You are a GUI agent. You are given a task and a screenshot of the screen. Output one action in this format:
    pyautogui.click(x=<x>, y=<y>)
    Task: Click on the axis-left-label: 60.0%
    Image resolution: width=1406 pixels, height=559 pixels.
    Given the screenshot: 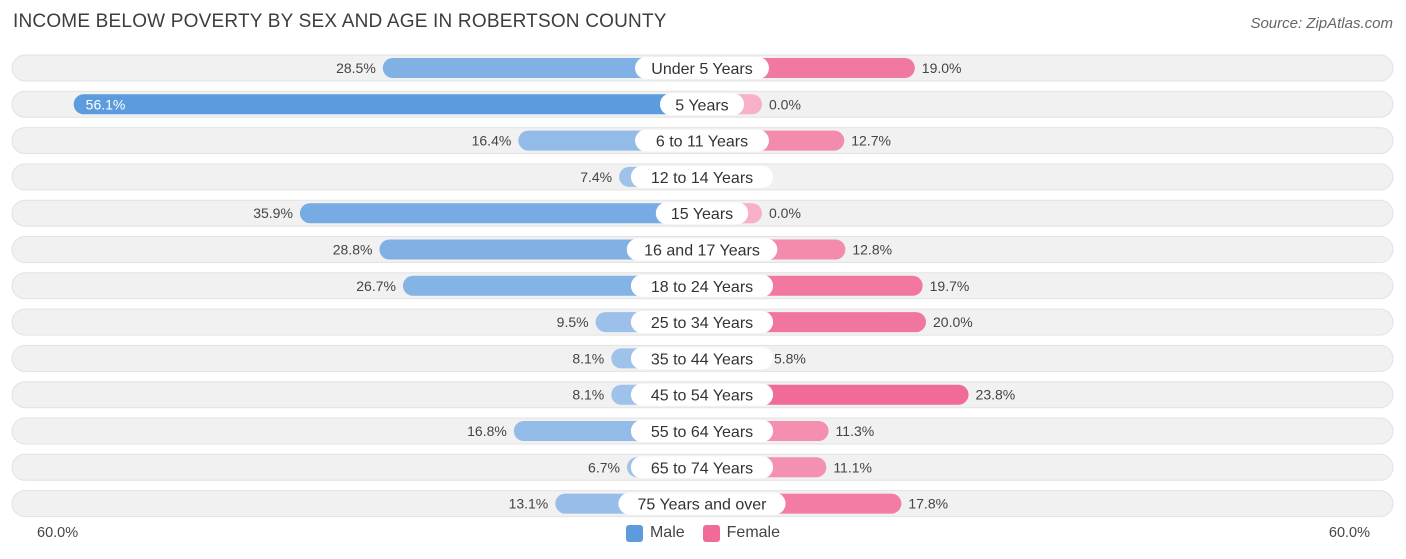 What is the action you would take?
    pyautogui.click(x=58, y=533)
    